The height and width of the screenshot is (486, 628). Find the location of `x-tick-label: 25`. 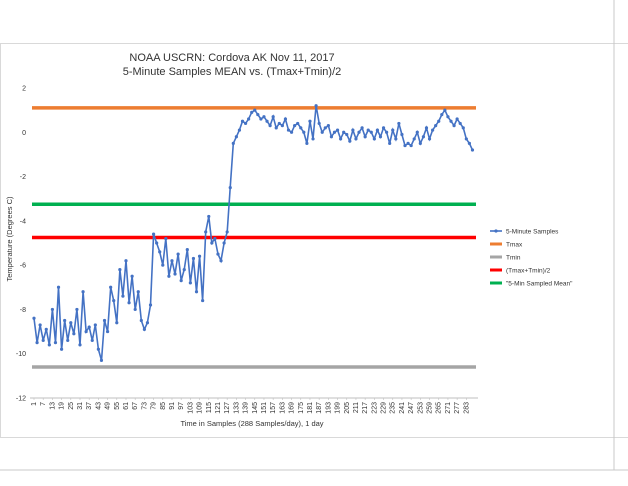

x-tick-label: 25 is located at coordinates (71, 406).